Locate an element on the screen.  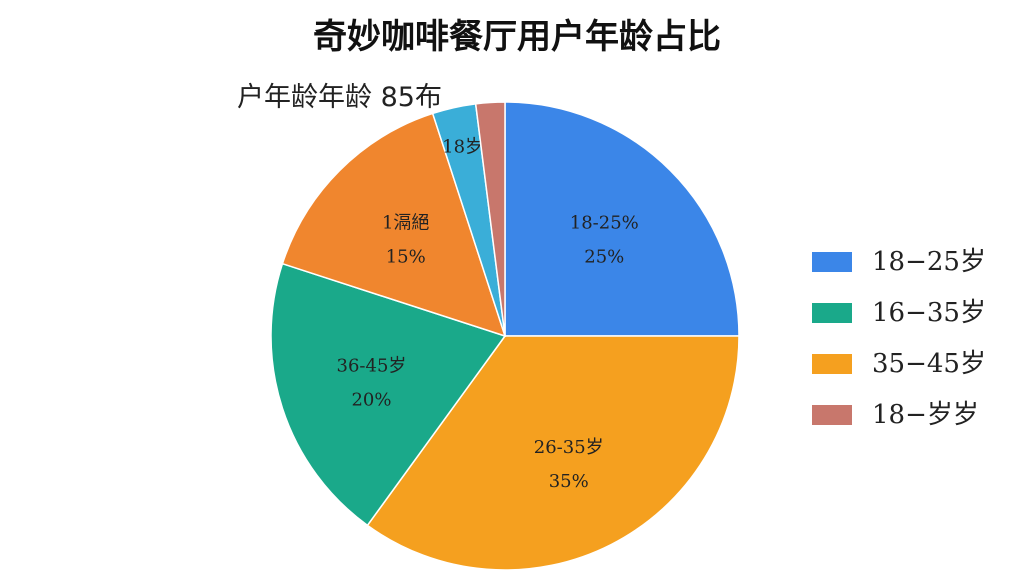
slice-value-label: 20% is located at coordinates (371, 399).